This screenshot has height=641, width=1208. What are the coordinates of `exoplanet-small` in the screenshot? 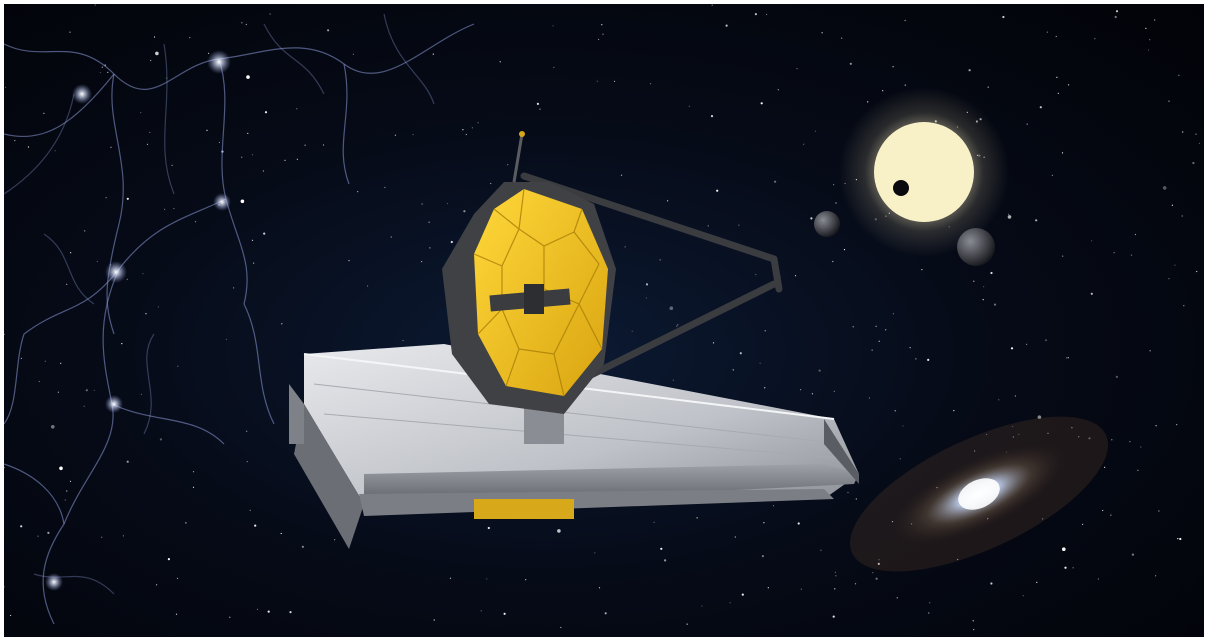 It's located at (827, 224).